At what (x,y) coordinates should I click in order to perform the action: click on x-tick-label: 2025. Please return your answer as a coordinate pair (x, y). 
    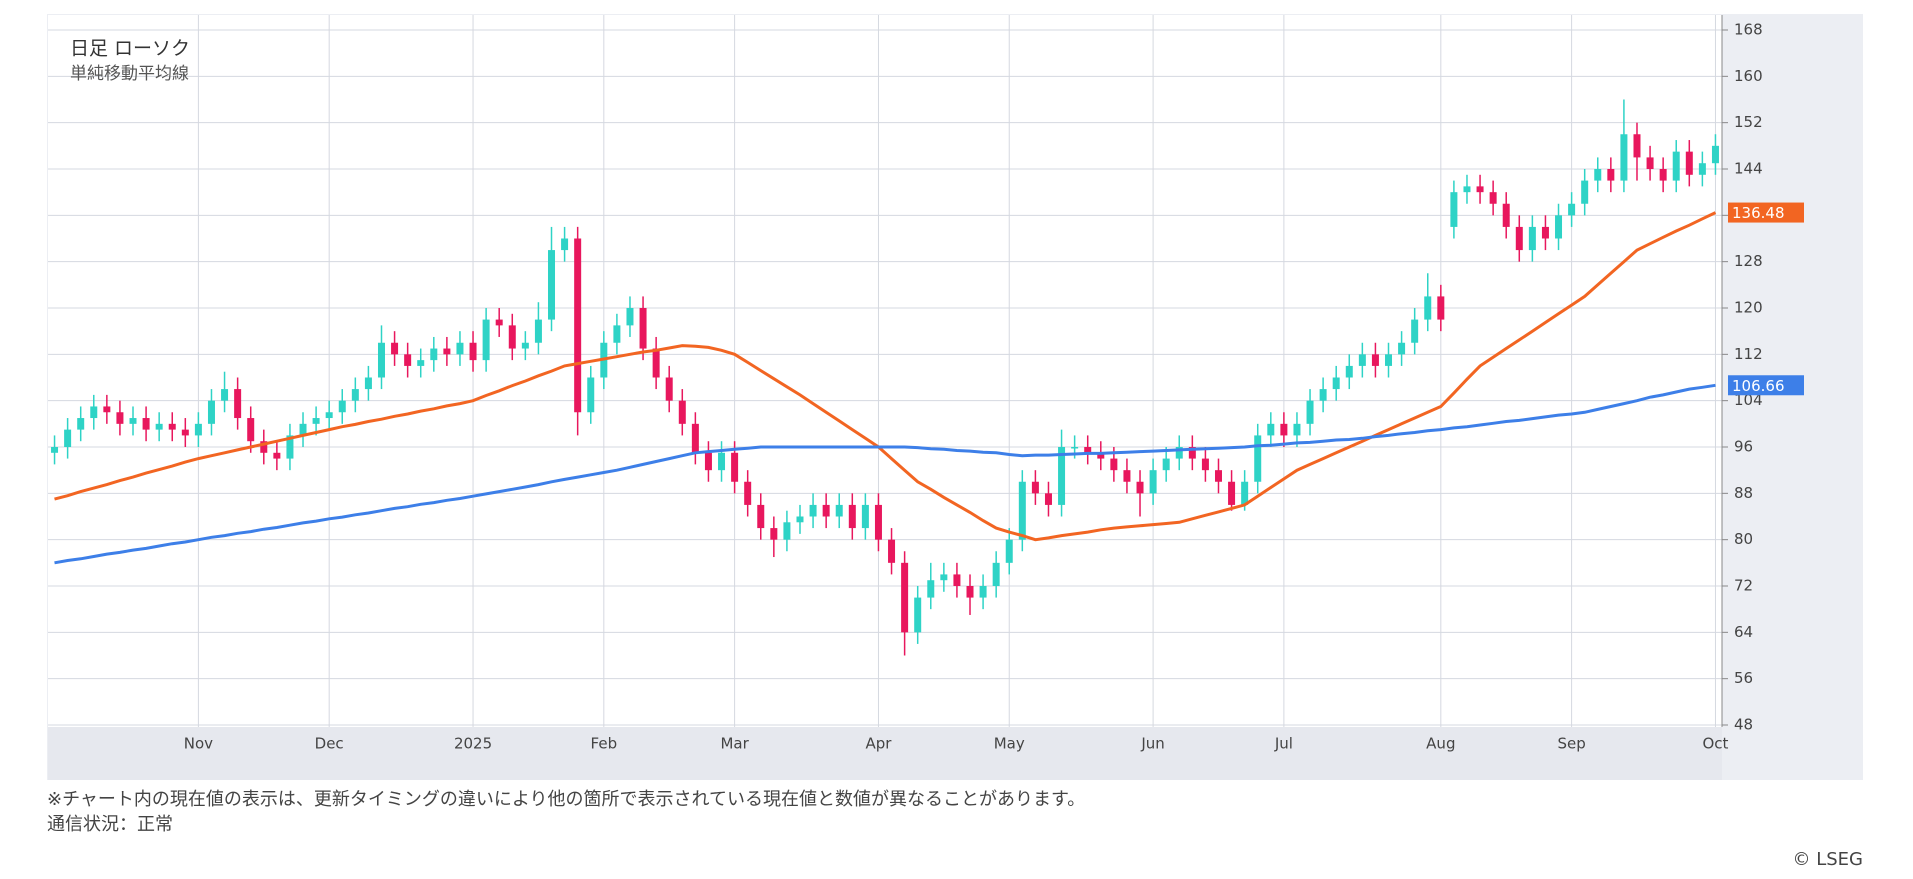
    Looking at the image, I should click on (473, 744).